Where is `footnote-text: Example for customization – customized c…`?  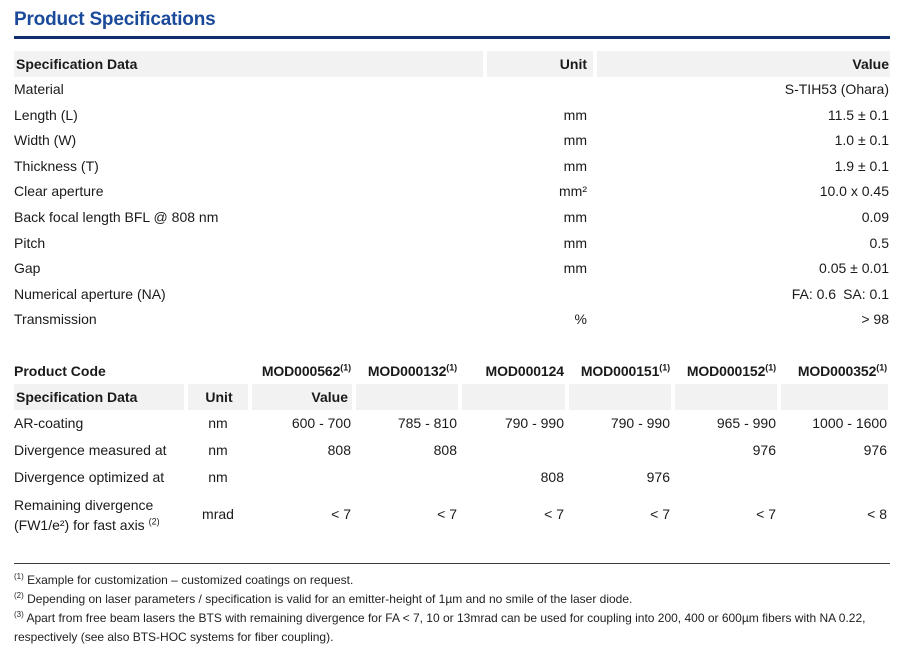
footnote-text: Example for customization – customized c… is located at coordinates (190, 579).